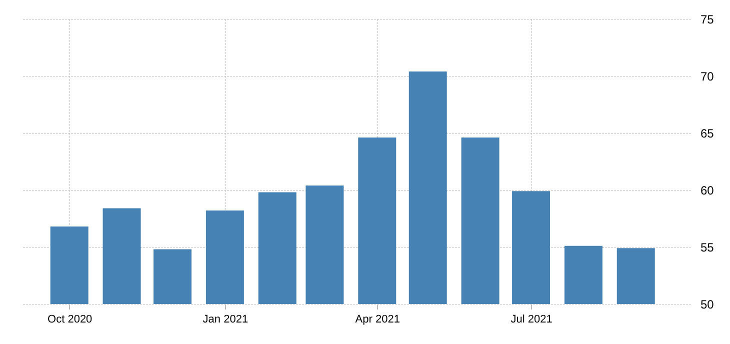 The height and width of the screenshot is (344, 730). What do you see at coordinates (707, 247) in the screenshot?
I see `y-tick-label: 55` at bounding box center [707, 247].